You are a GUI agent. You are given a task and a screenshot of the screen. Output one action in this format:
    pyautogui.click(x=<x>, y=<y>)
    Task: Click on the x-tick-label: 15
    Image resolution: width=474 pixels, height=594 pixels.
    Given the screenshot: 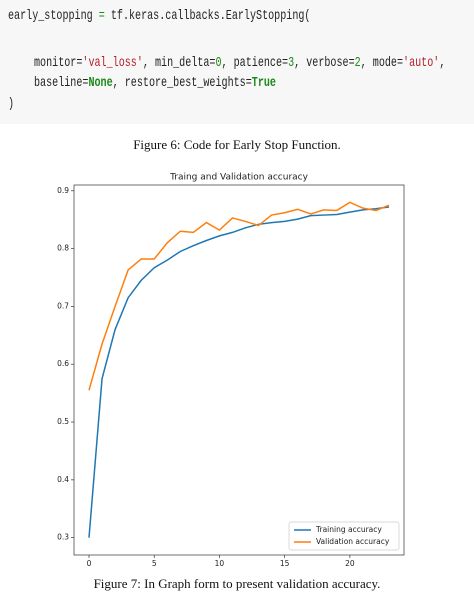 What is the action you would take?
    pyautogui.click(x=285, y=563)
    